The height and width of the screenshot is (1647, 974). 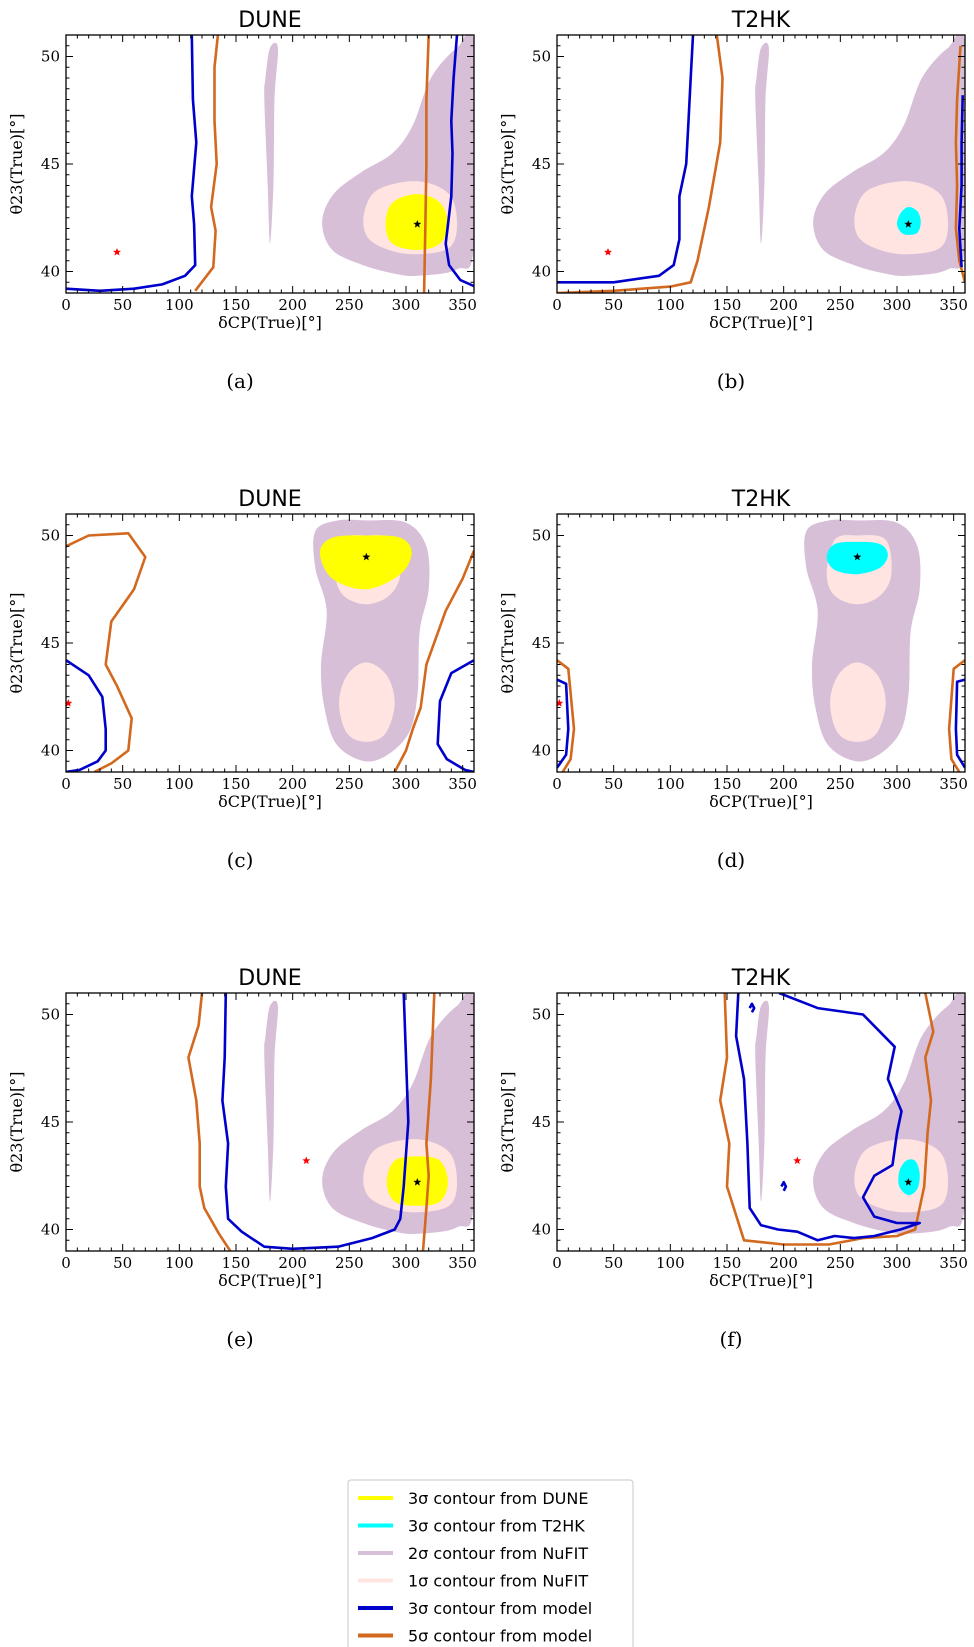 What do you see at coordinates (239, 1339) in the screenshot?
I see `panel-caption: (e)` at bounding box center [239, 1339].